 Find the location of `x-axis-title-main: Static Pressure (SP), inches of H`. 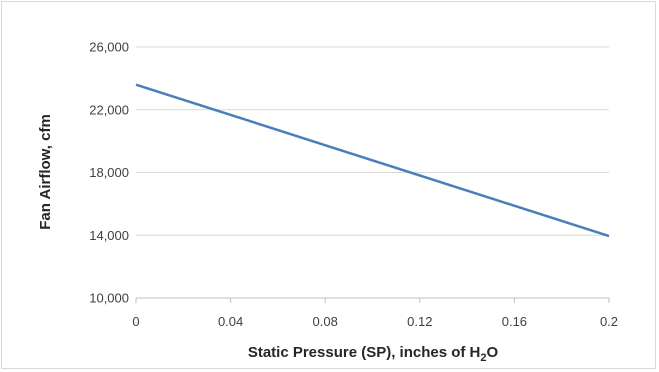

x-axis-title-main: Static Pressure (SP), inches of H is located at coordinates (364, 352).